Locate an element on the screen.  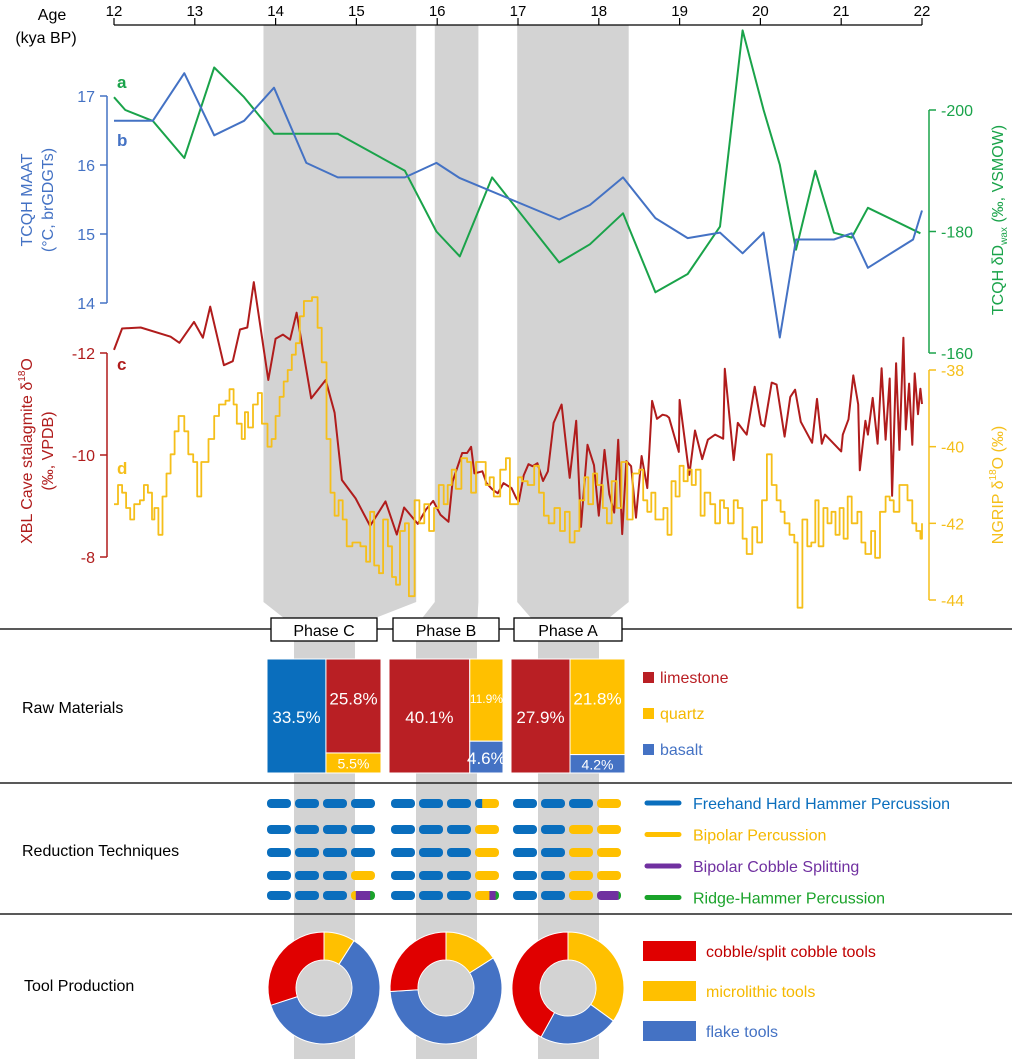
phase-box-label: Phase B is located at coordinates (446, 631).